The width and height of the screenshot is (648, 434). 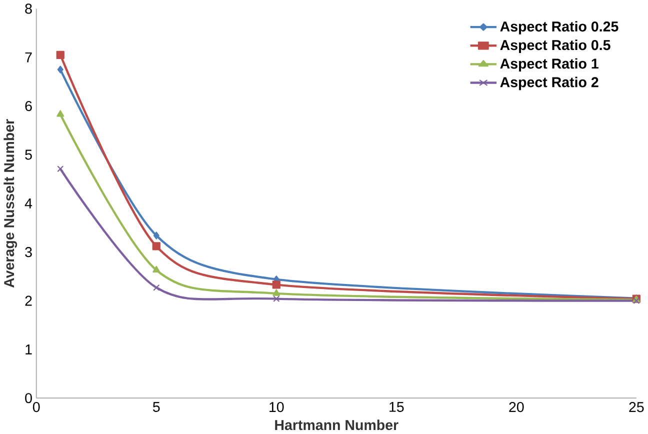 I want to click on legend-label: Aspect Ratio 2, so click(x=549, y=83).